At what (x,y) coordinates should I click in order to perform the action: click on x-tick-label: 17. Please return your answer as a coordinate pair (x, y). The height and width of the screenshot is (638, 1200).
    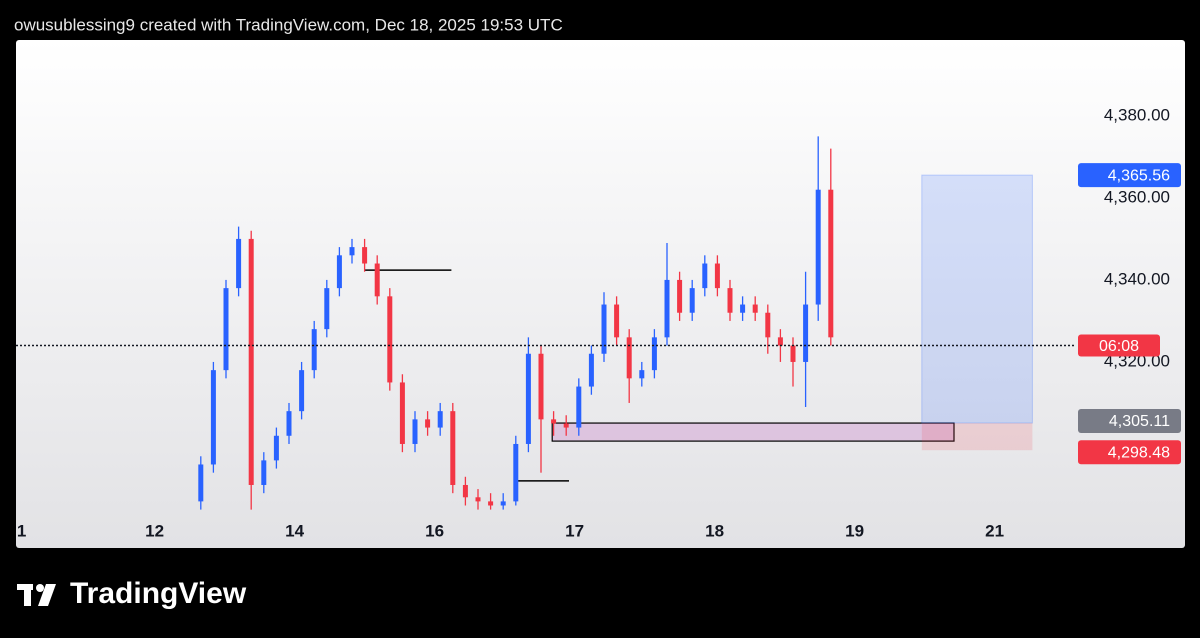
    Looking at the image, I should click on (574, 530).